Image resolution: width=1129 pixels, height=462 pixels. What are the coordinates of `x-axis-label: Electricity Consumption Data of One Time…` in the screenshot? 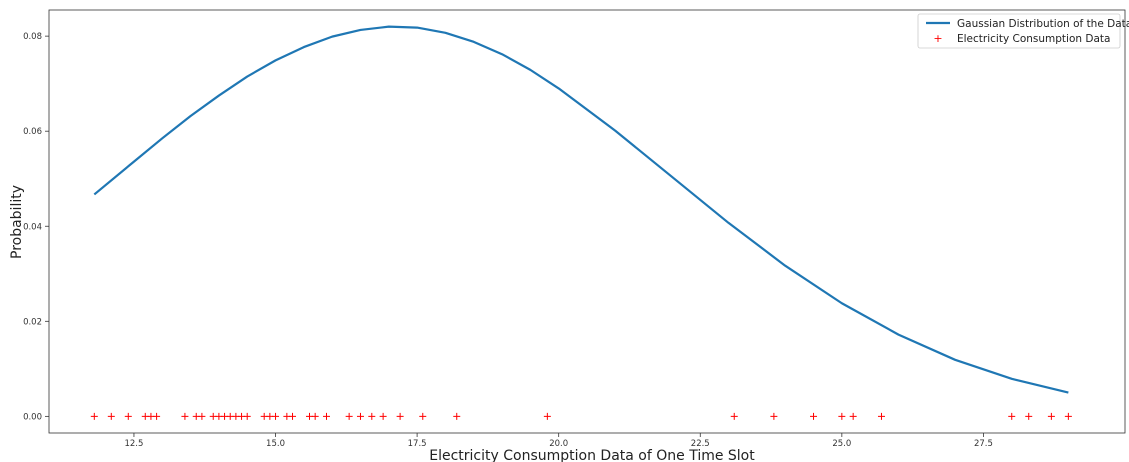 It's located at (592, 455).